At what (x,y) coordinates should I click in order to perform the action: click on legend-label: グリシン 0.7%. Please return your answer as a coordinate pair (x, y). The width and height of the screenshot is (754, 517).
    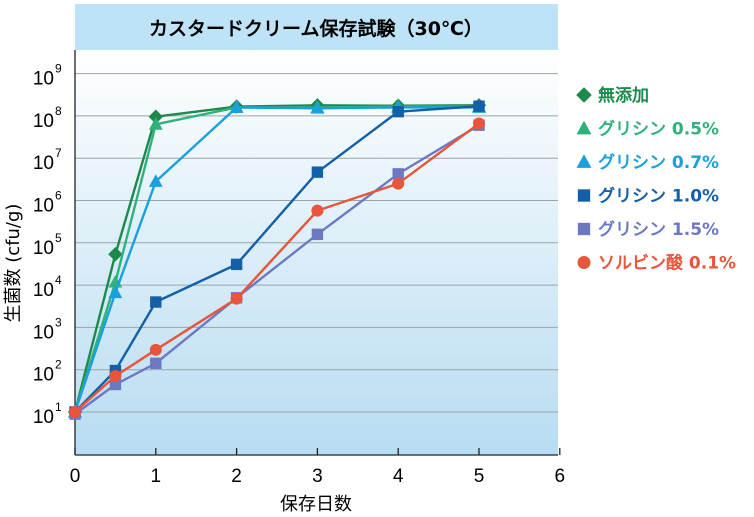
    Looking at the image, I should click on (658, 162).